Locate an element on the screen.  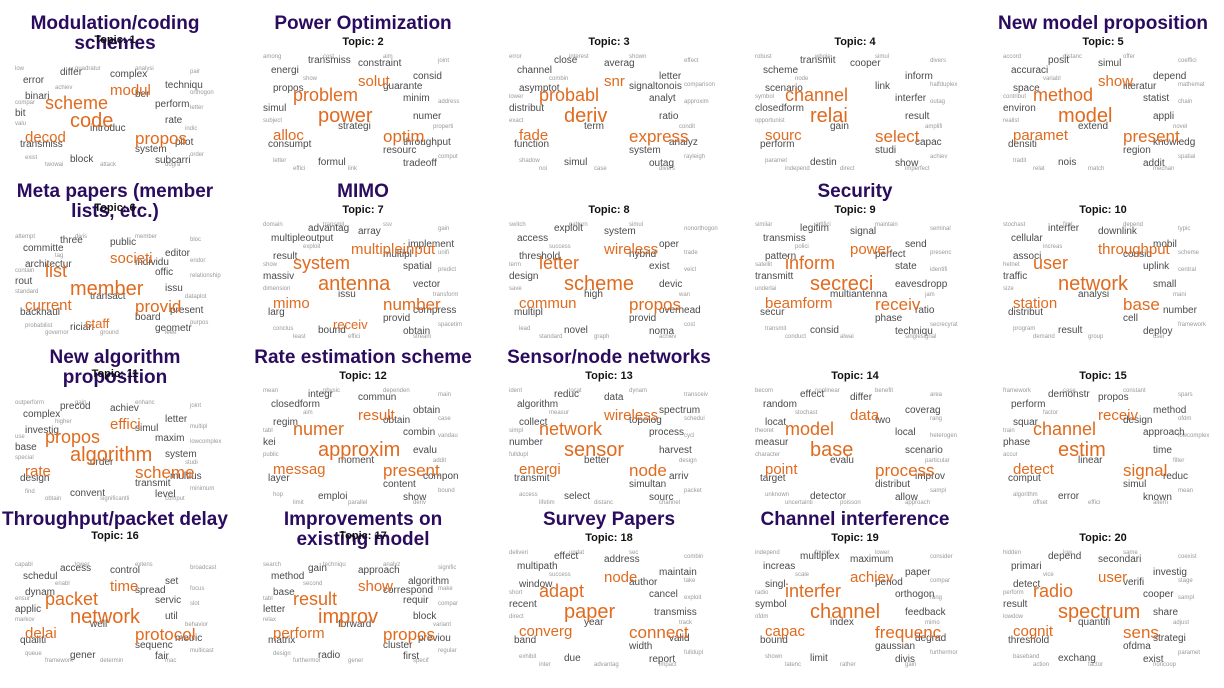
word-major: frequenc is located at coordinates (908, 632).